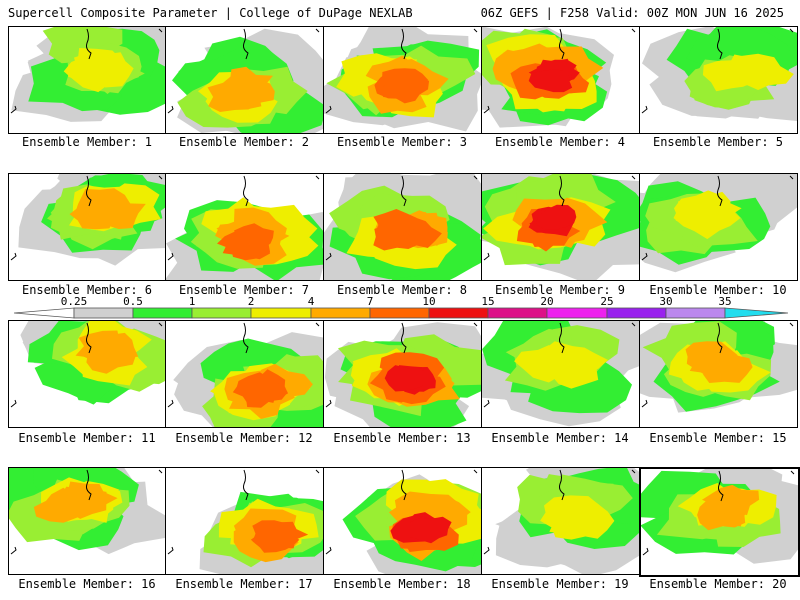 The width and height of the screenshot is (800, 600). I want to click on ensemble-member-label-1: Ensemble Member: 1, so click(87, 142).